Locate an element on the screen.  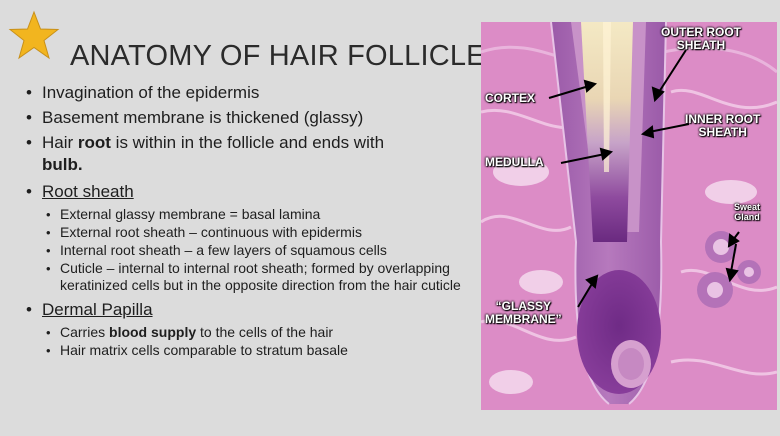
label-medulla: MEDULLA is located at coordinates (514, 162).